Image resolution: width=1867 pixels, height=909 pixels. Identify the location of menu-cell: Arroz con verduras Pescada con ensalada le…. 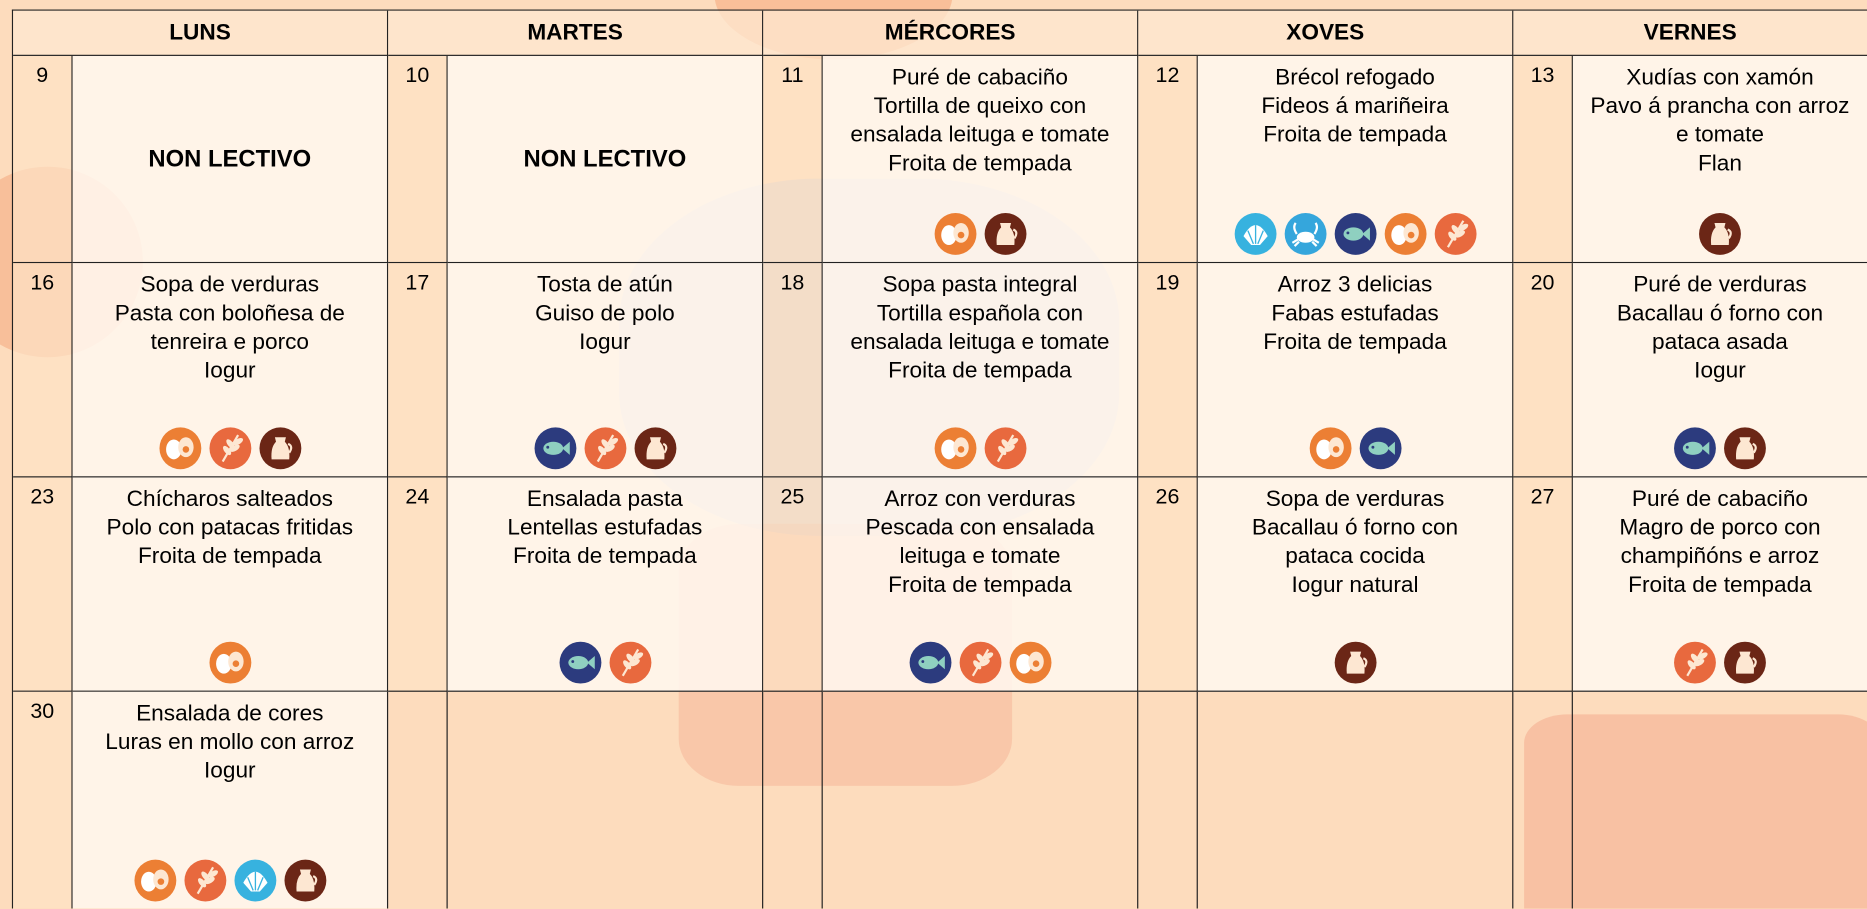
(980, 584).